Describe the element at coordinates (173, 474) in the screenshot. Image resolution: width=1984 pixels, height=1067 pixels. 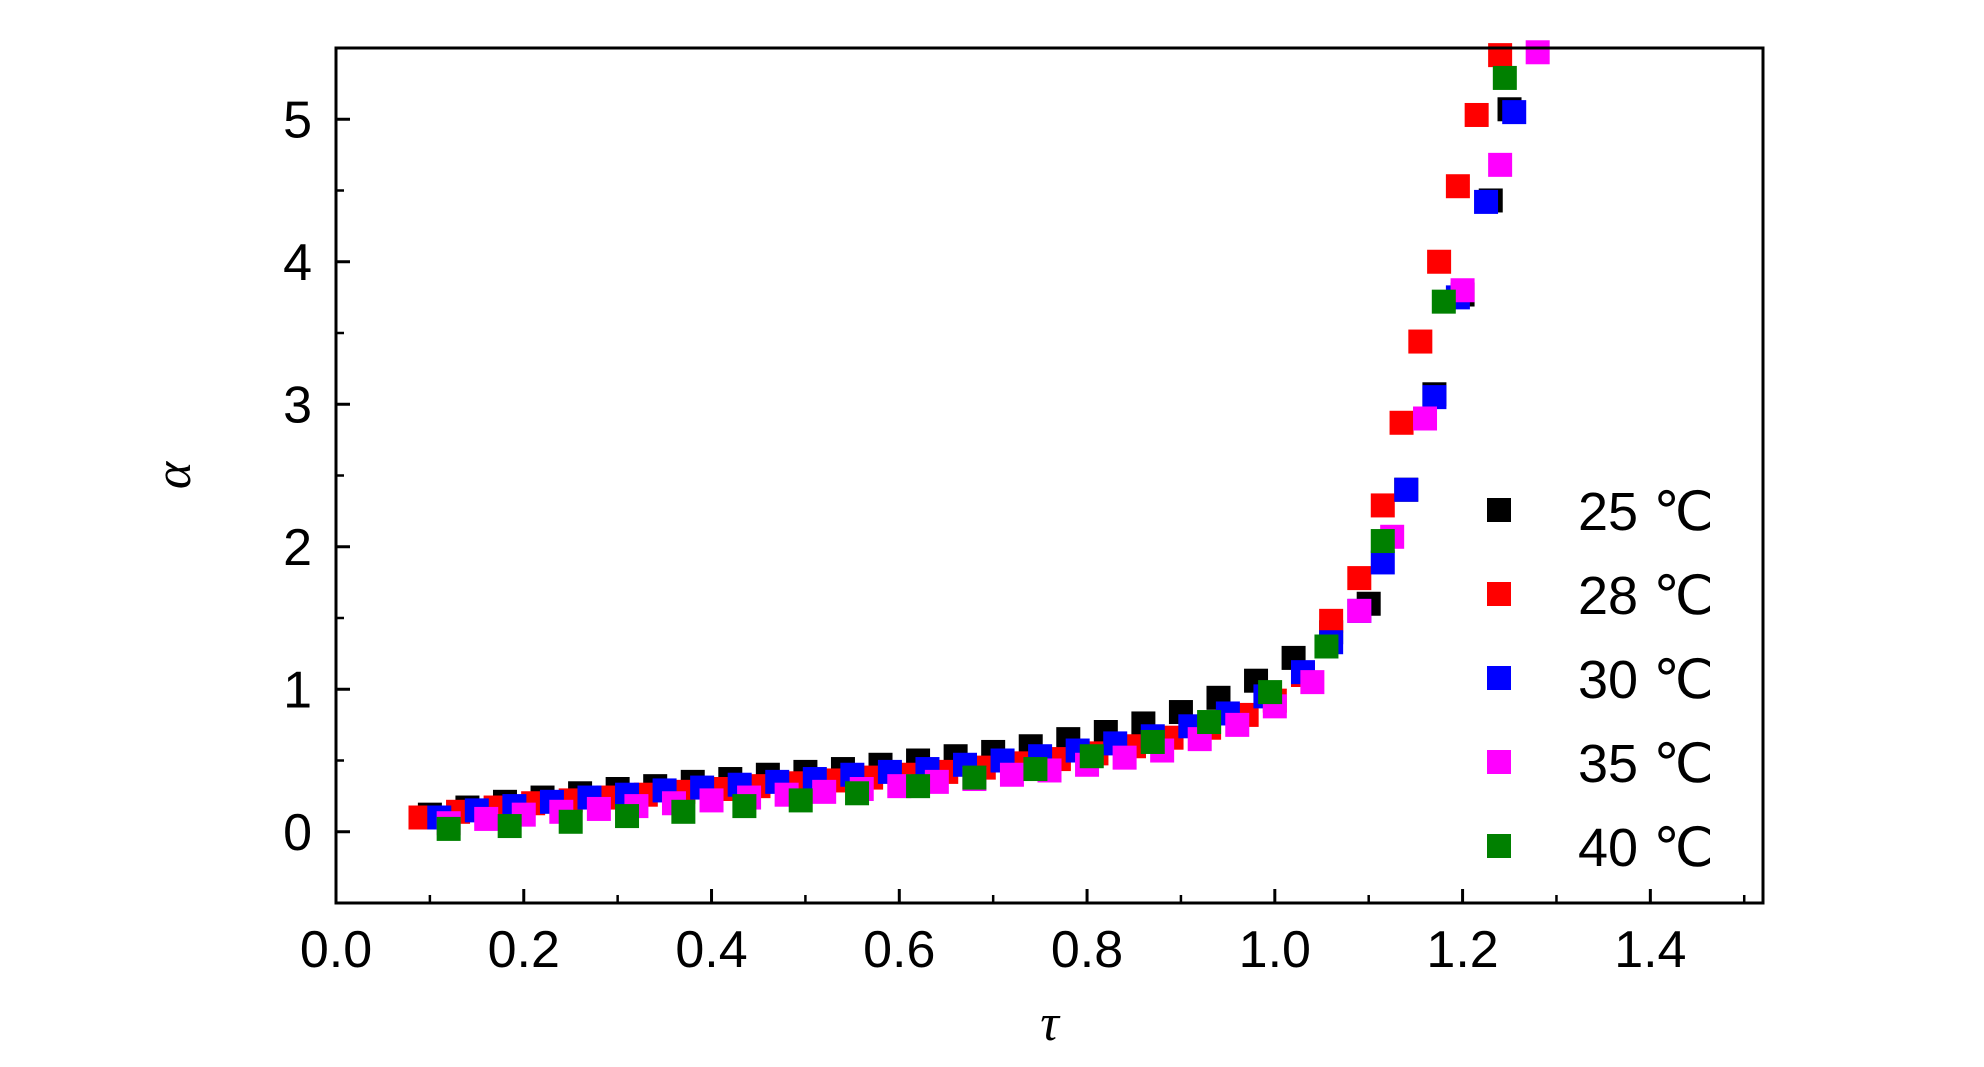
I see `y-axis-title: α` at that location.